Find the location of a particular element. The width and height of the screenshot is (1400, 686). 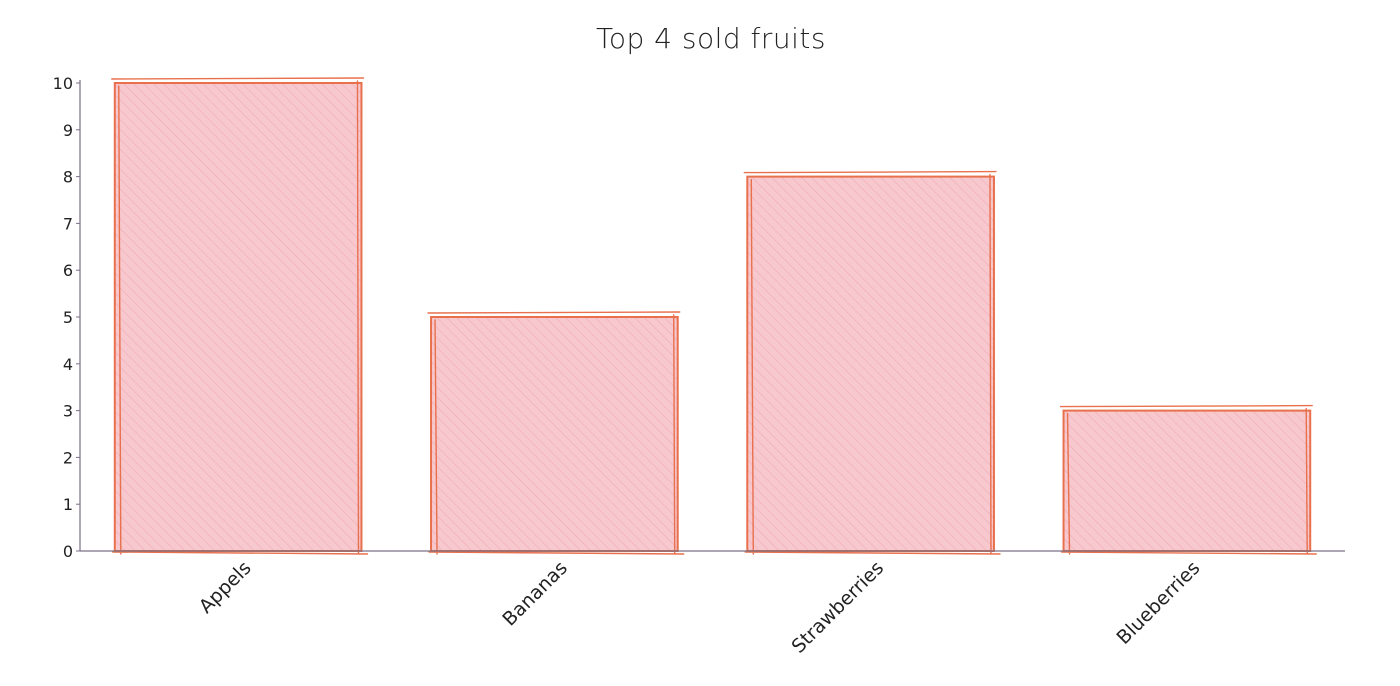

bar-bananas is located at coordinates (556, 433).